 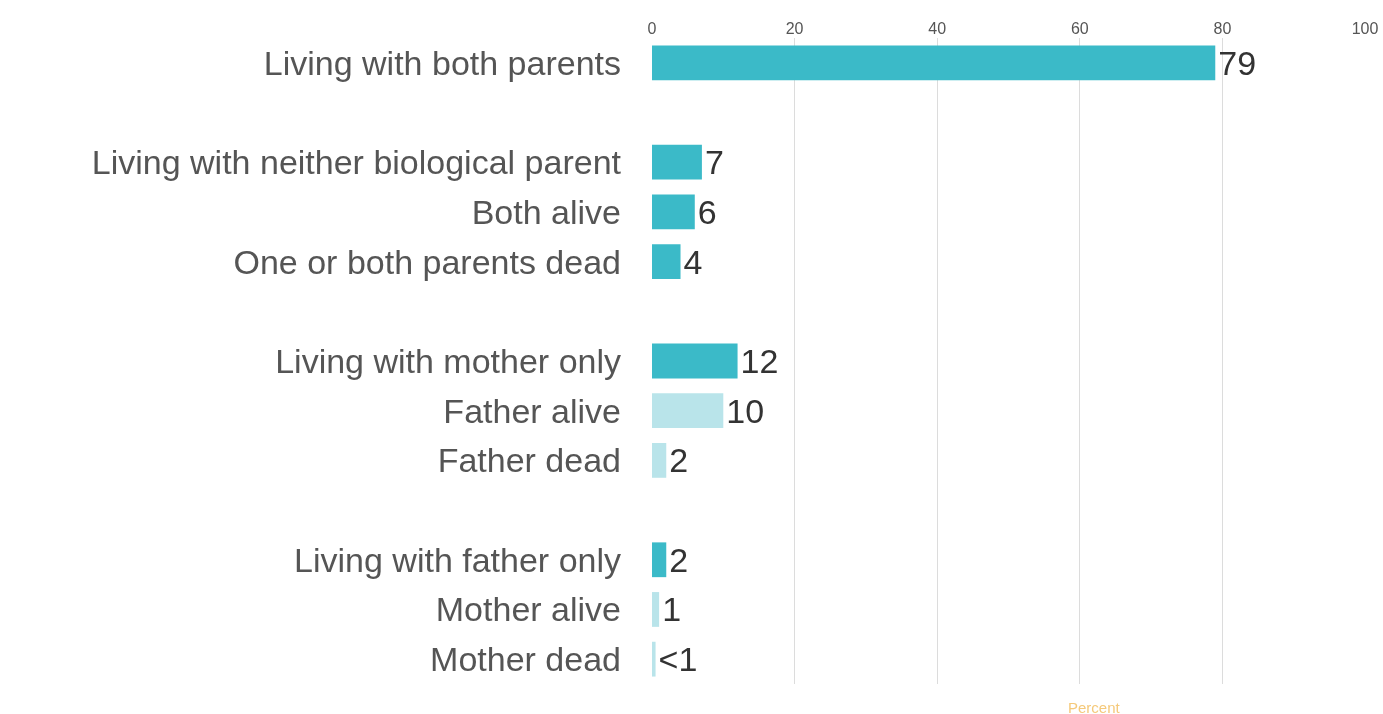 I want to click on y-tick-label: Living with mother only, so click(x=448, y=360).